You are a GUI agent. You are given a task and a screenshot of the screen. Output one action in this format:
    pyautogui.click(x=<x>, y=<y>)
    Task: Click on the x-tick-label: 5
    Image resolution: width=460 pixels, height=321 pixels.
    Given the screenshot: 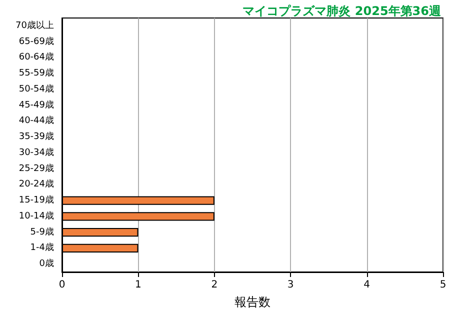 What is the action you would take?
    pyautogui.click(x=443, y=285)
    